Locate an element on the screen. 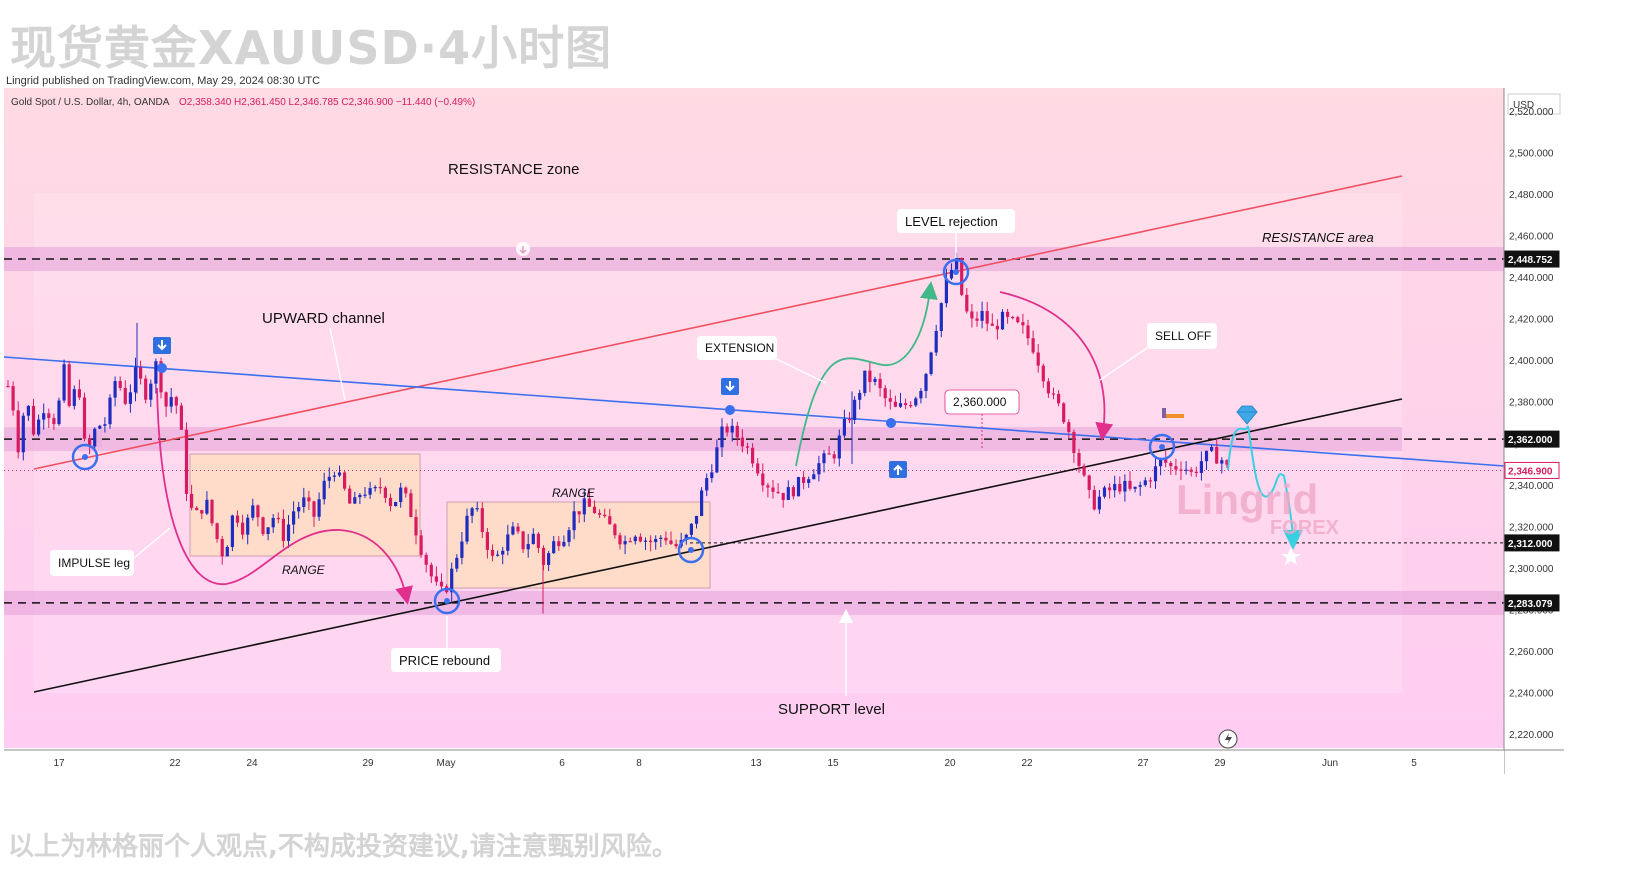  hammer-icon is located at coordinates (1173, 413).